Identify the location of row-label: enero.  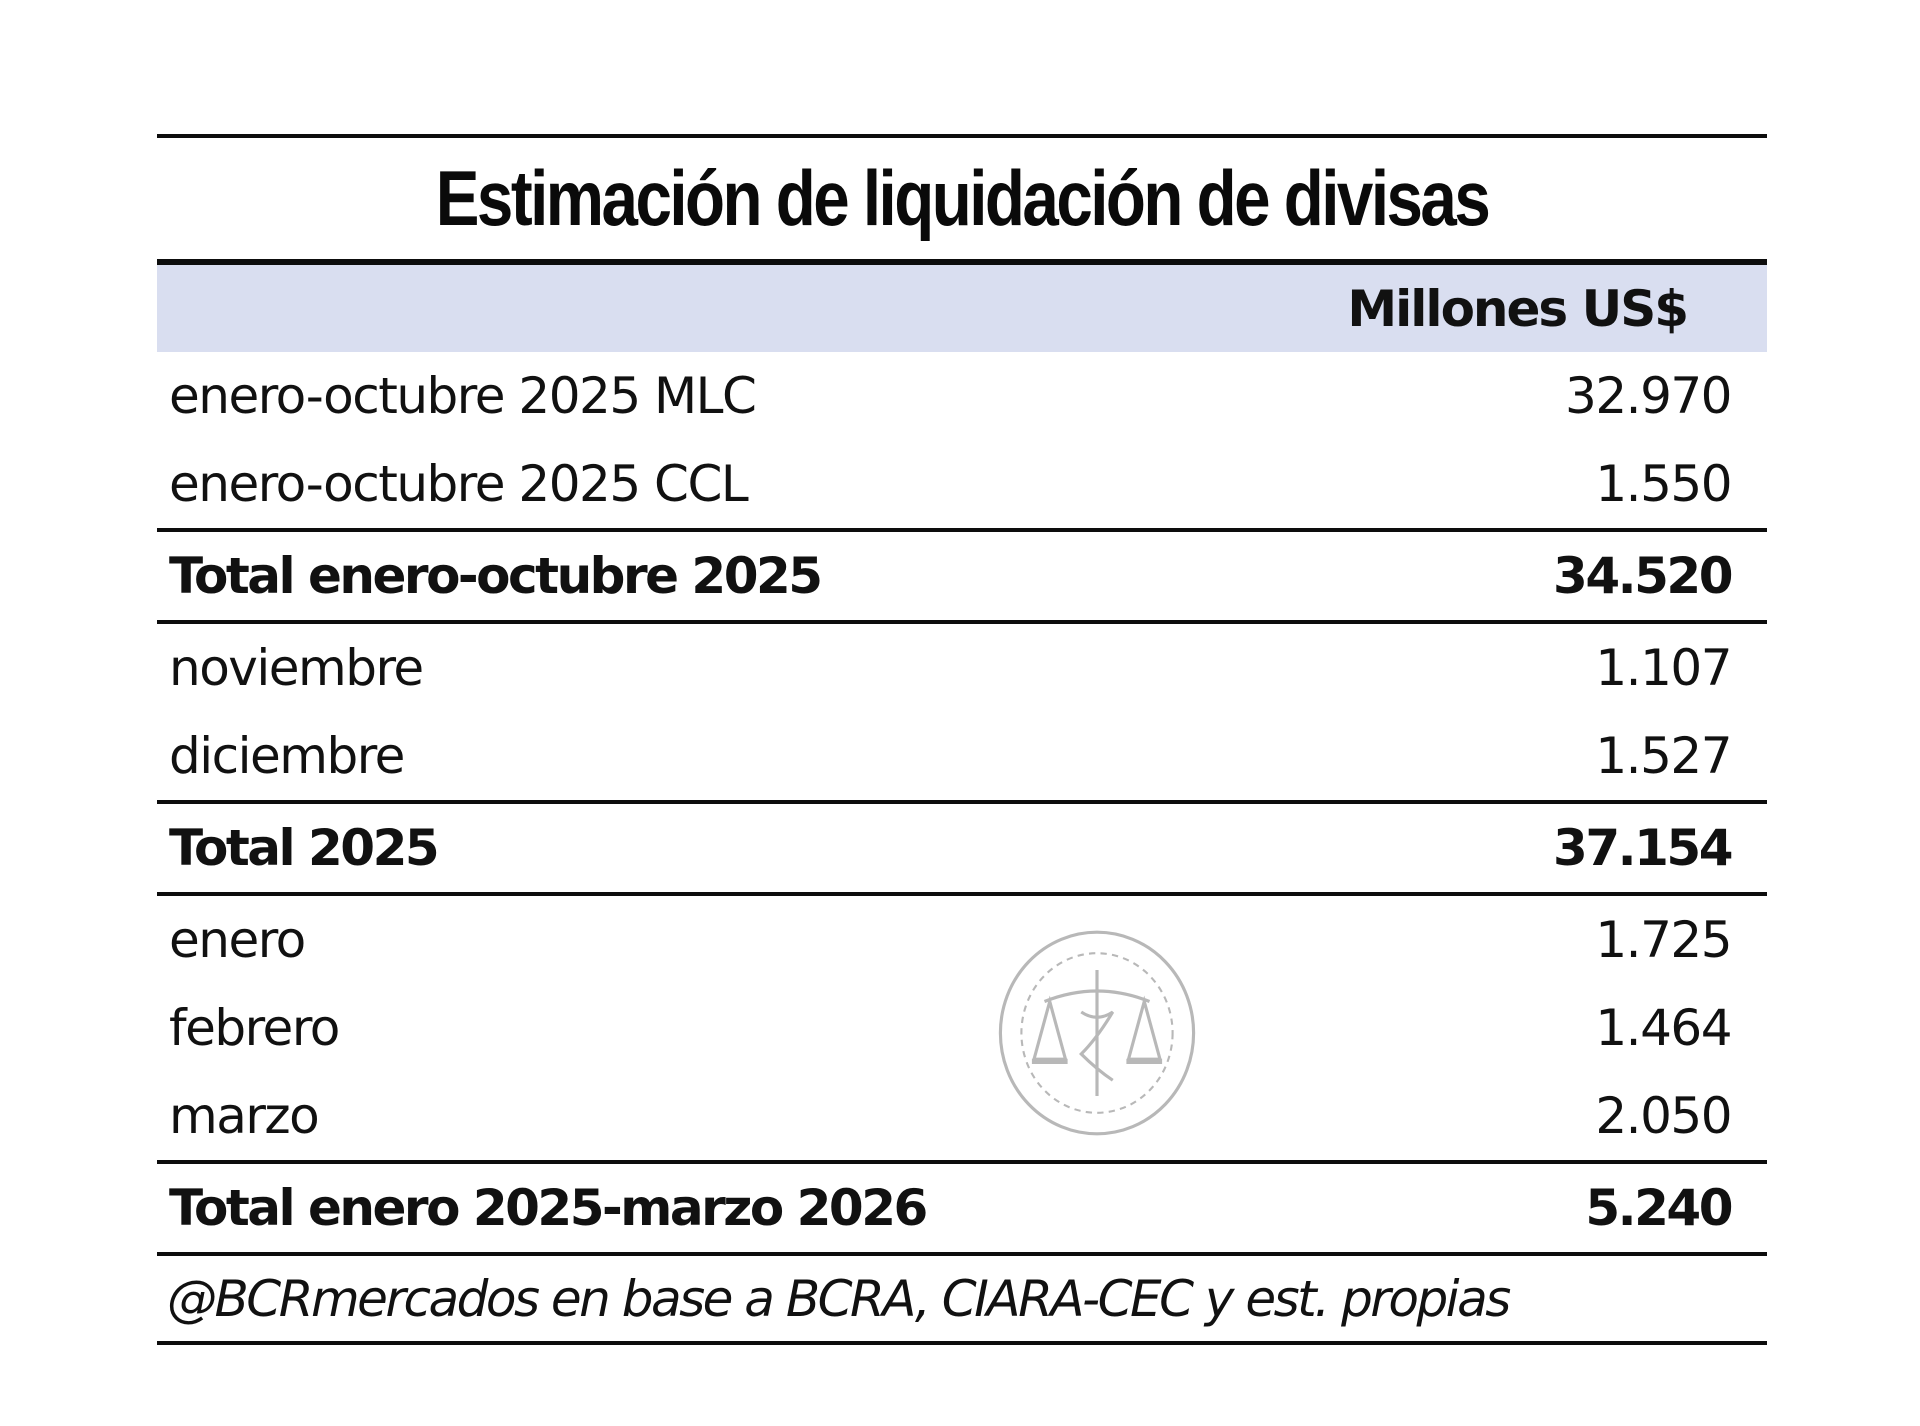
(237, 940).